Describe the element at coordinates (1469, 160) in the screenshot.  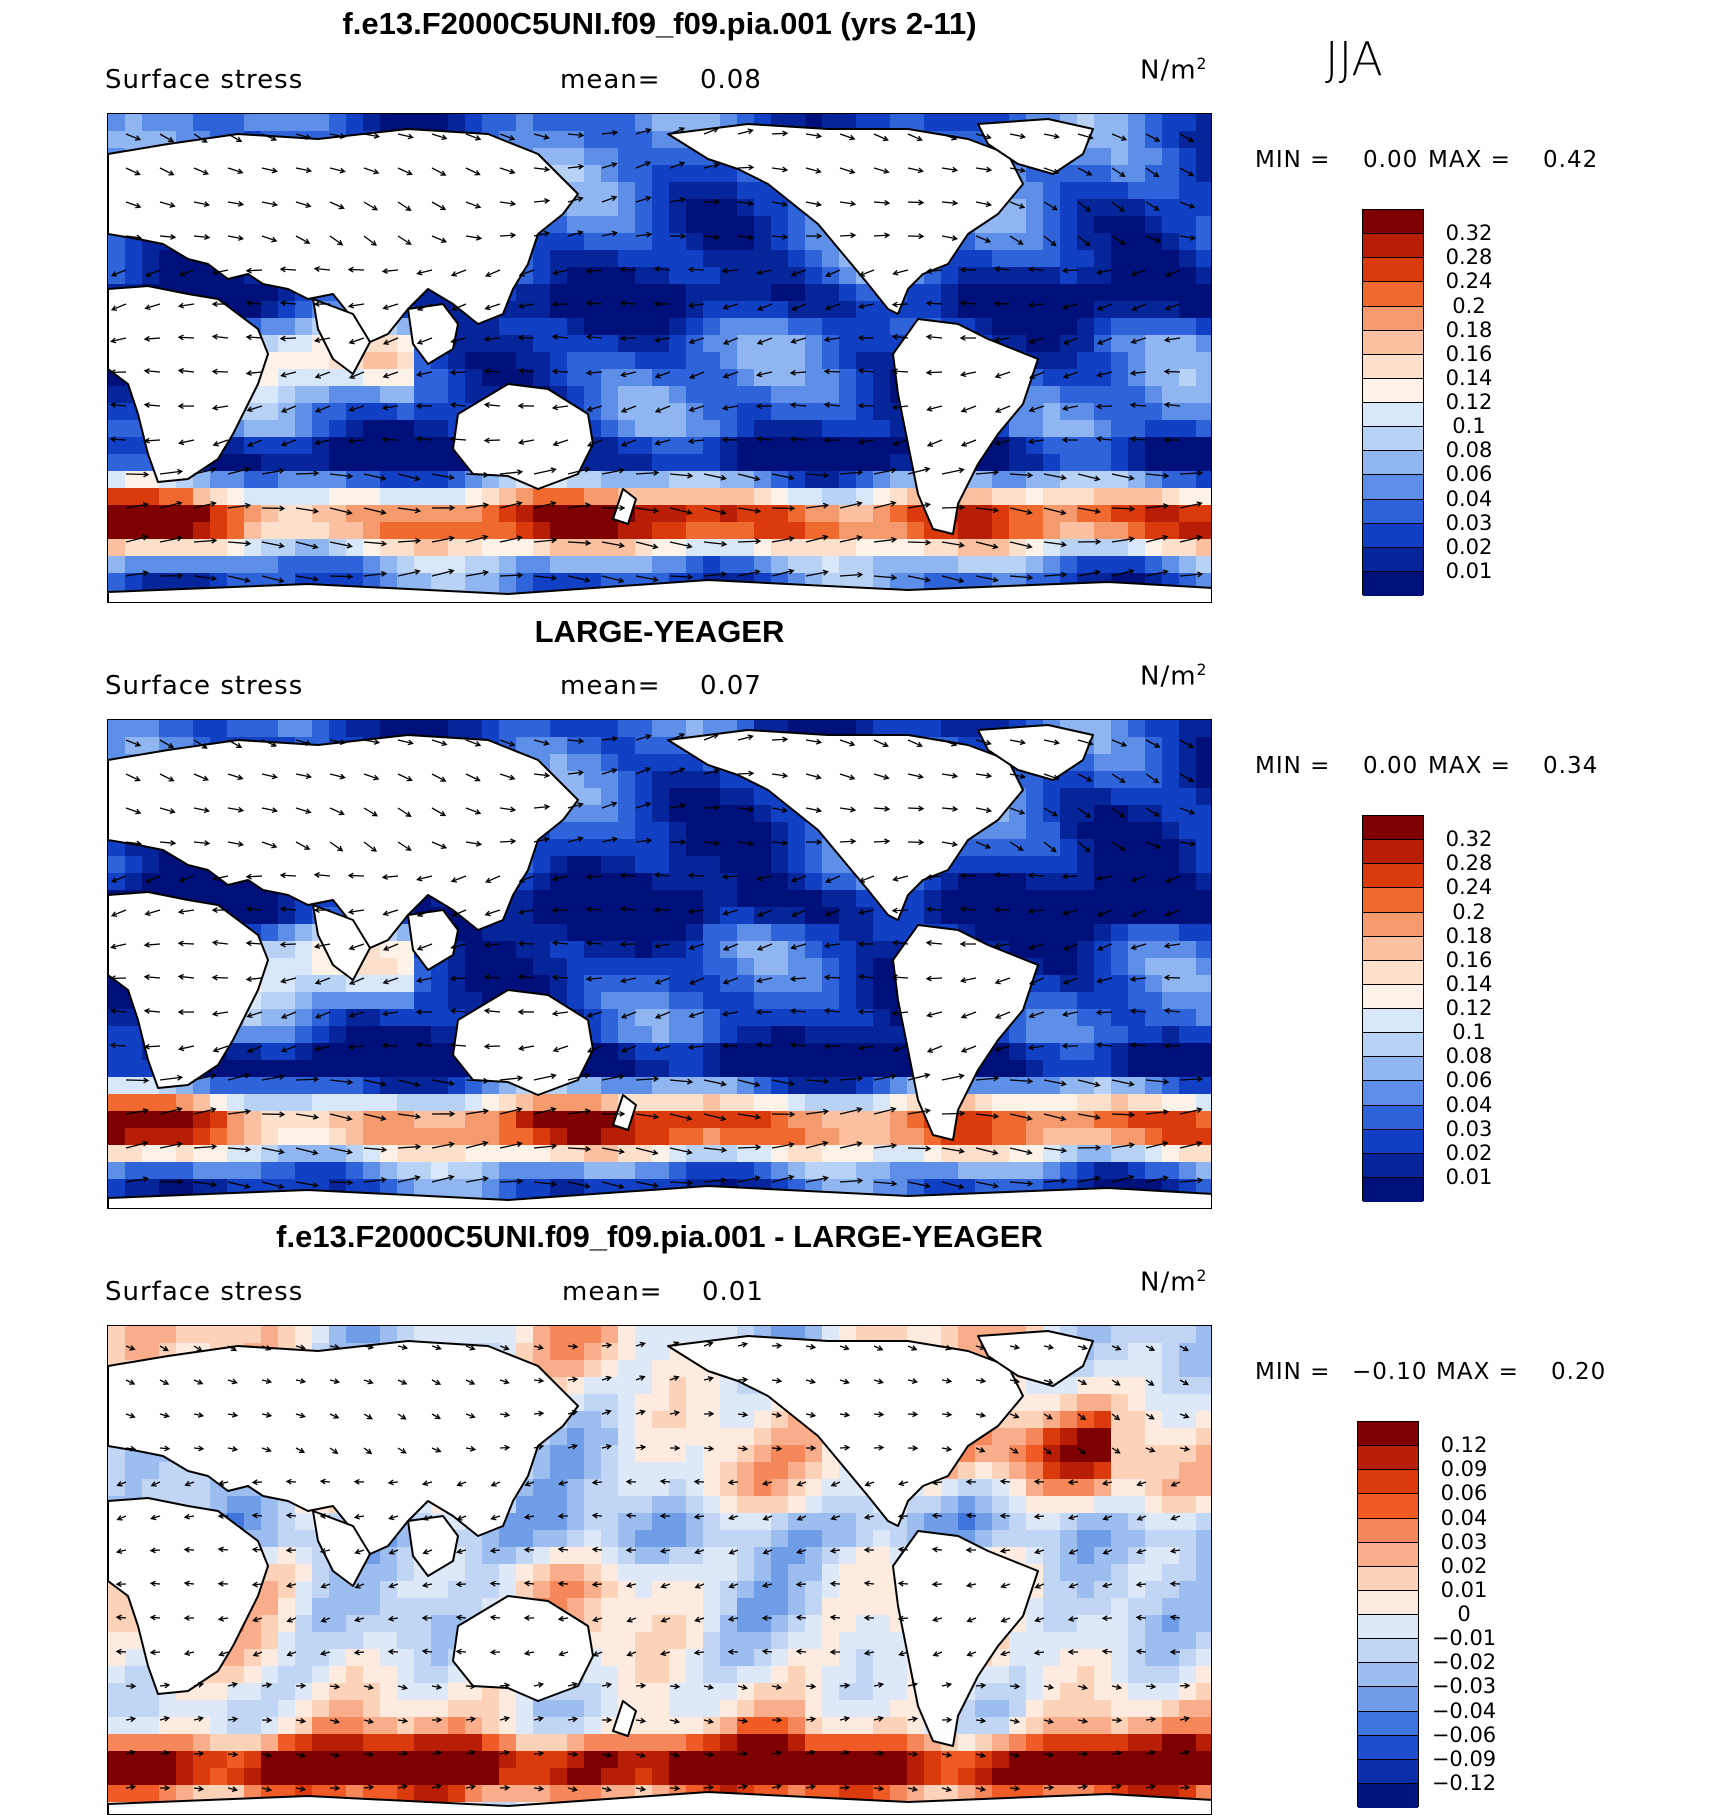
I see `max-label-top: MAX =` at that location.